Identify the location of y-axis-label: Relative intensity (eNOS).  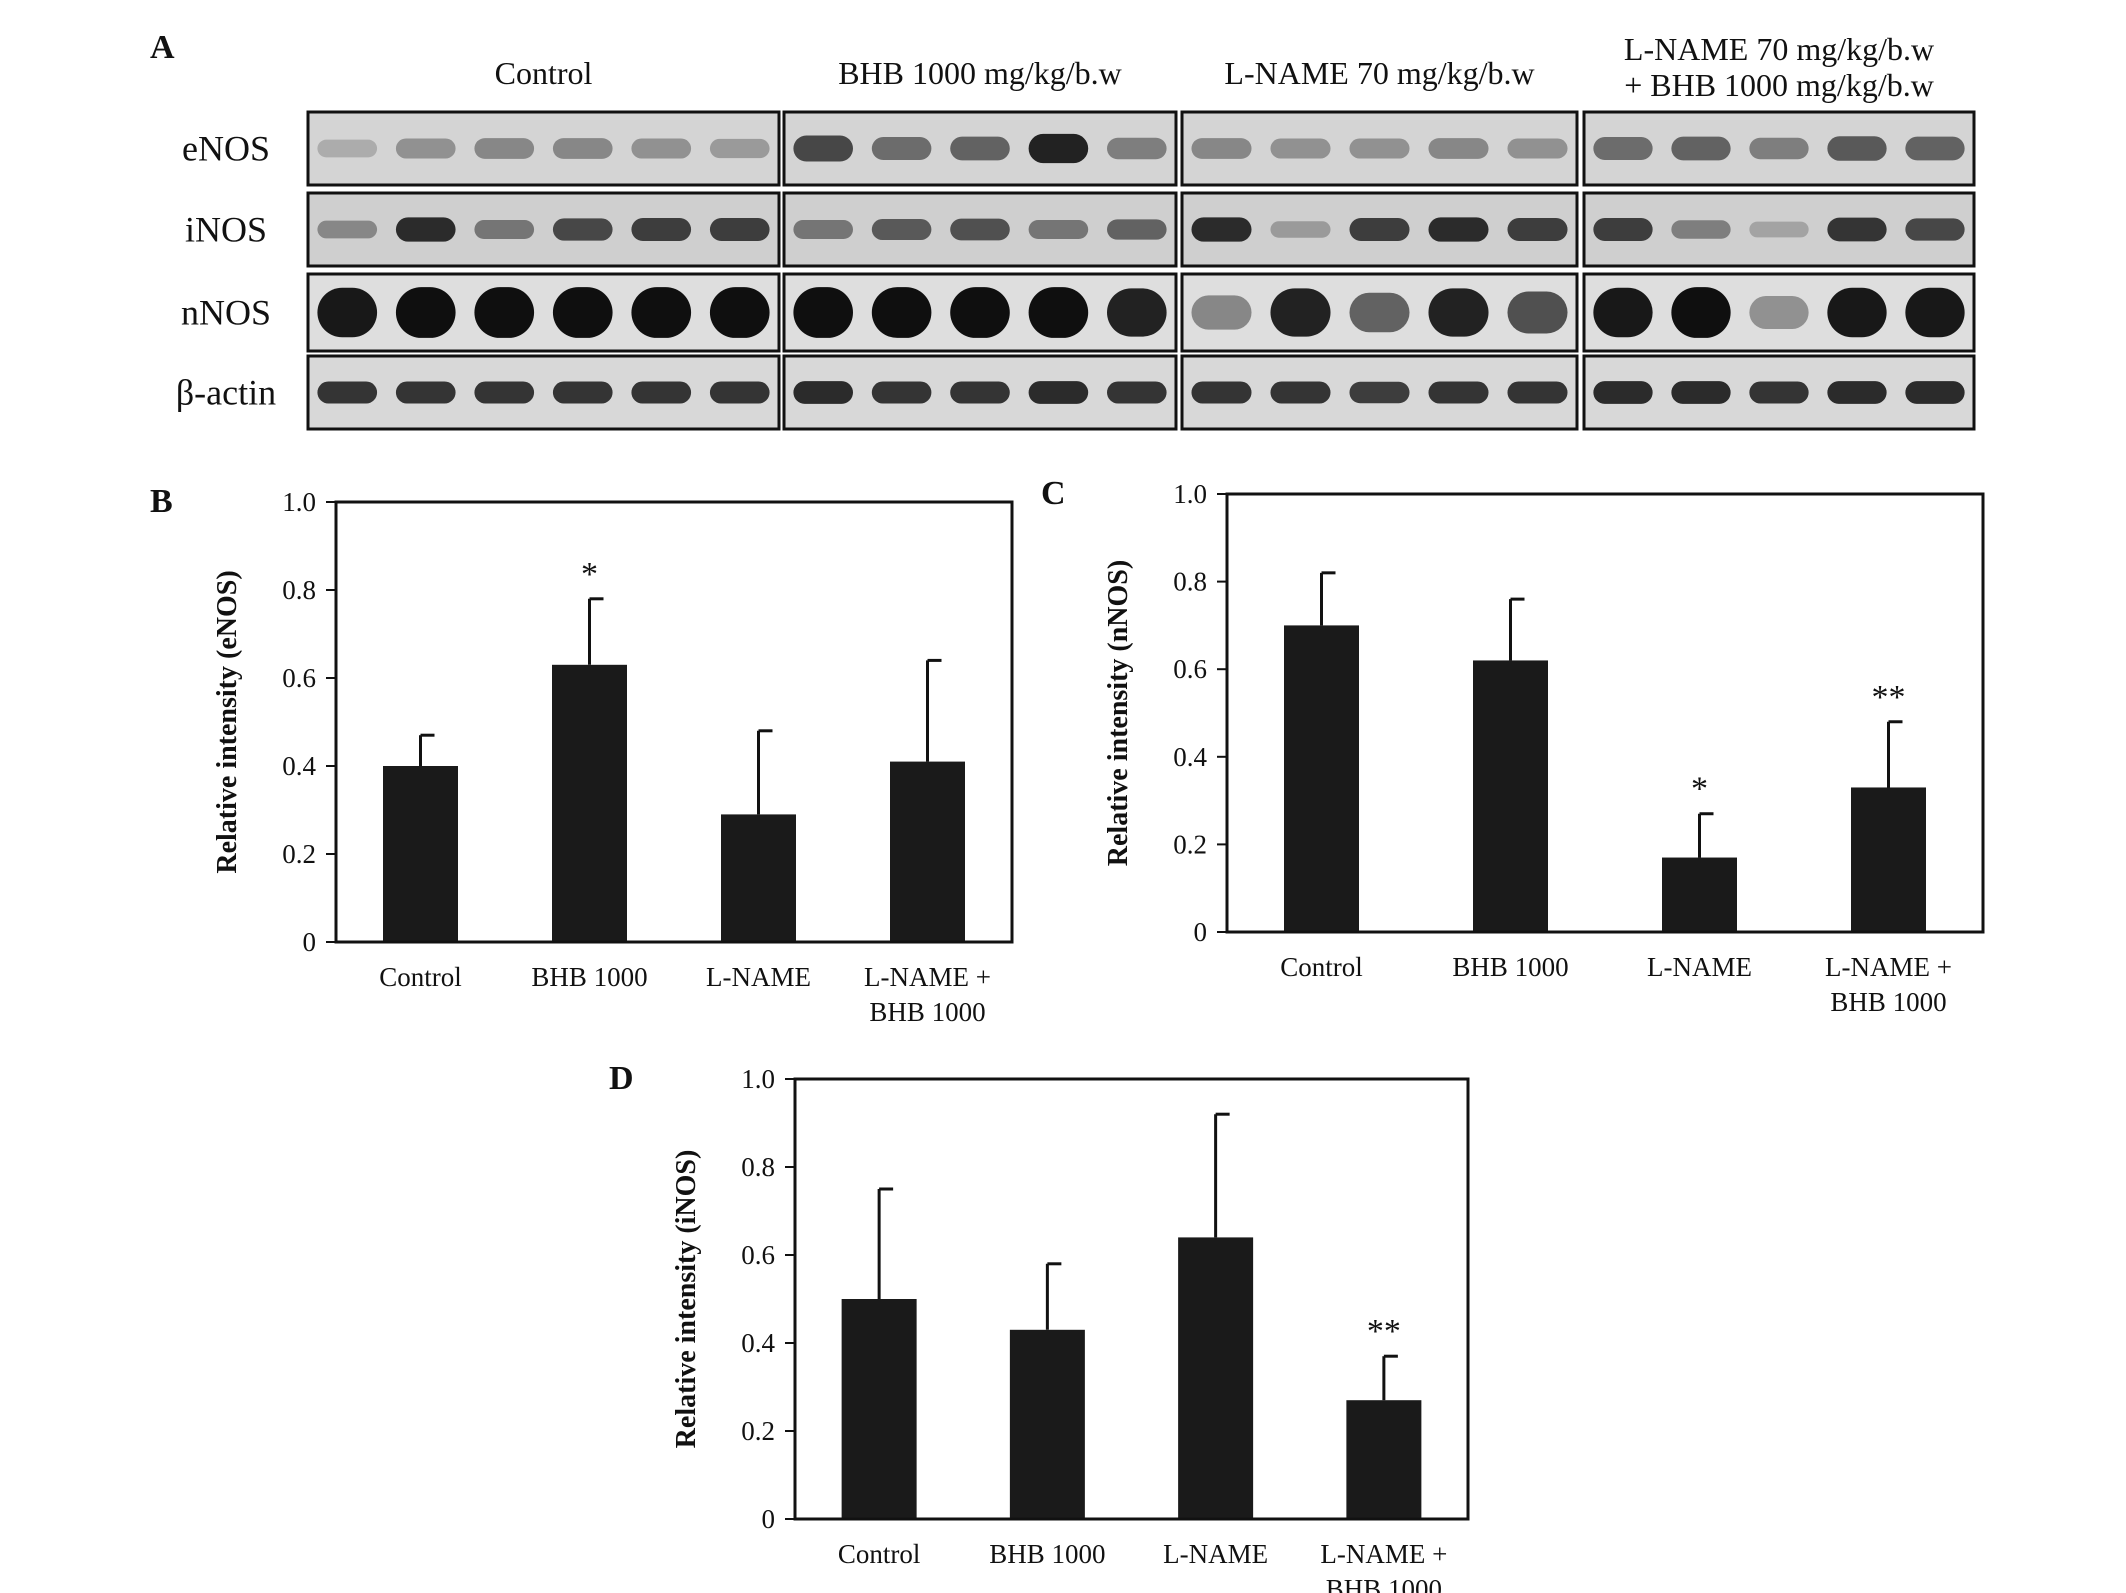
(227, 721).